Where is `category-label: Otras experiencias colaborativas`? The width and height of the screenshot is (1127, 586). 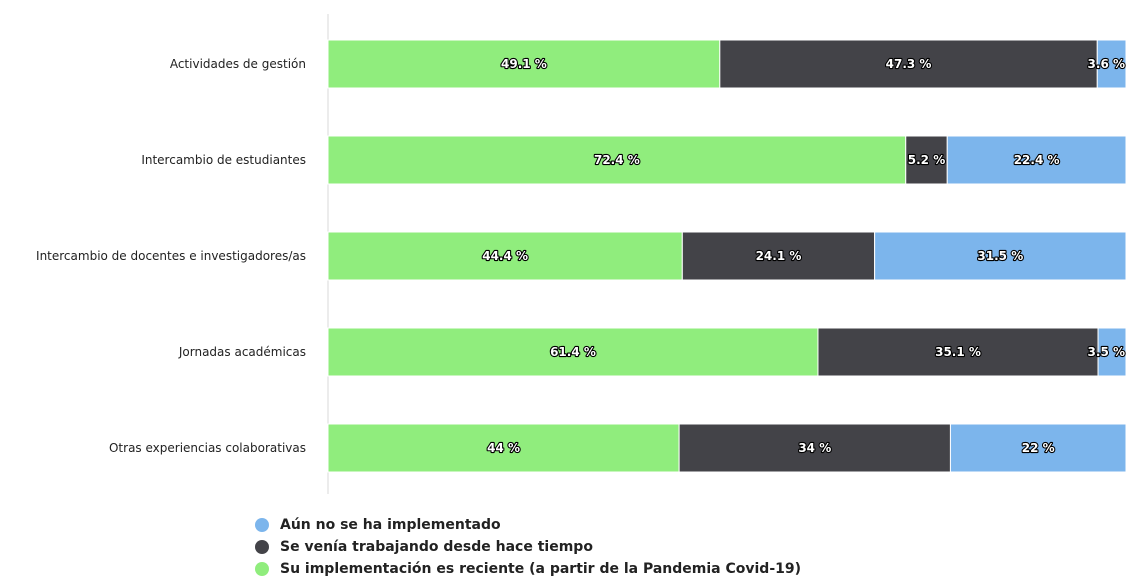
category-label: Otras experiencias colaborativas is located at coordinates (207, 448).